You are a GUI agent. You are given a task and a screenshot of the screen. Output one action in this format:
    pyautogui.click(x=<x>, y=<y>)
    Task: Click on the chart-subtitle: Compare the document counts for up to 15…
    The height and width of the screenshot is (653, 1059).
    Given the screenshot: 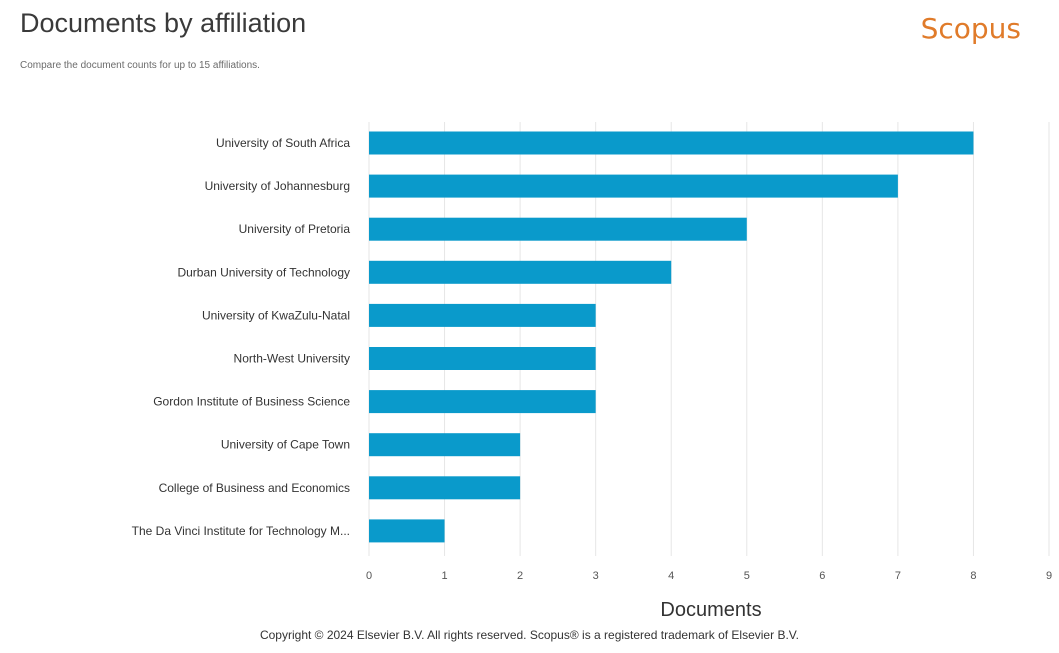 What is the action you would take?
    pyautogui.click(x=140, y=65)
    